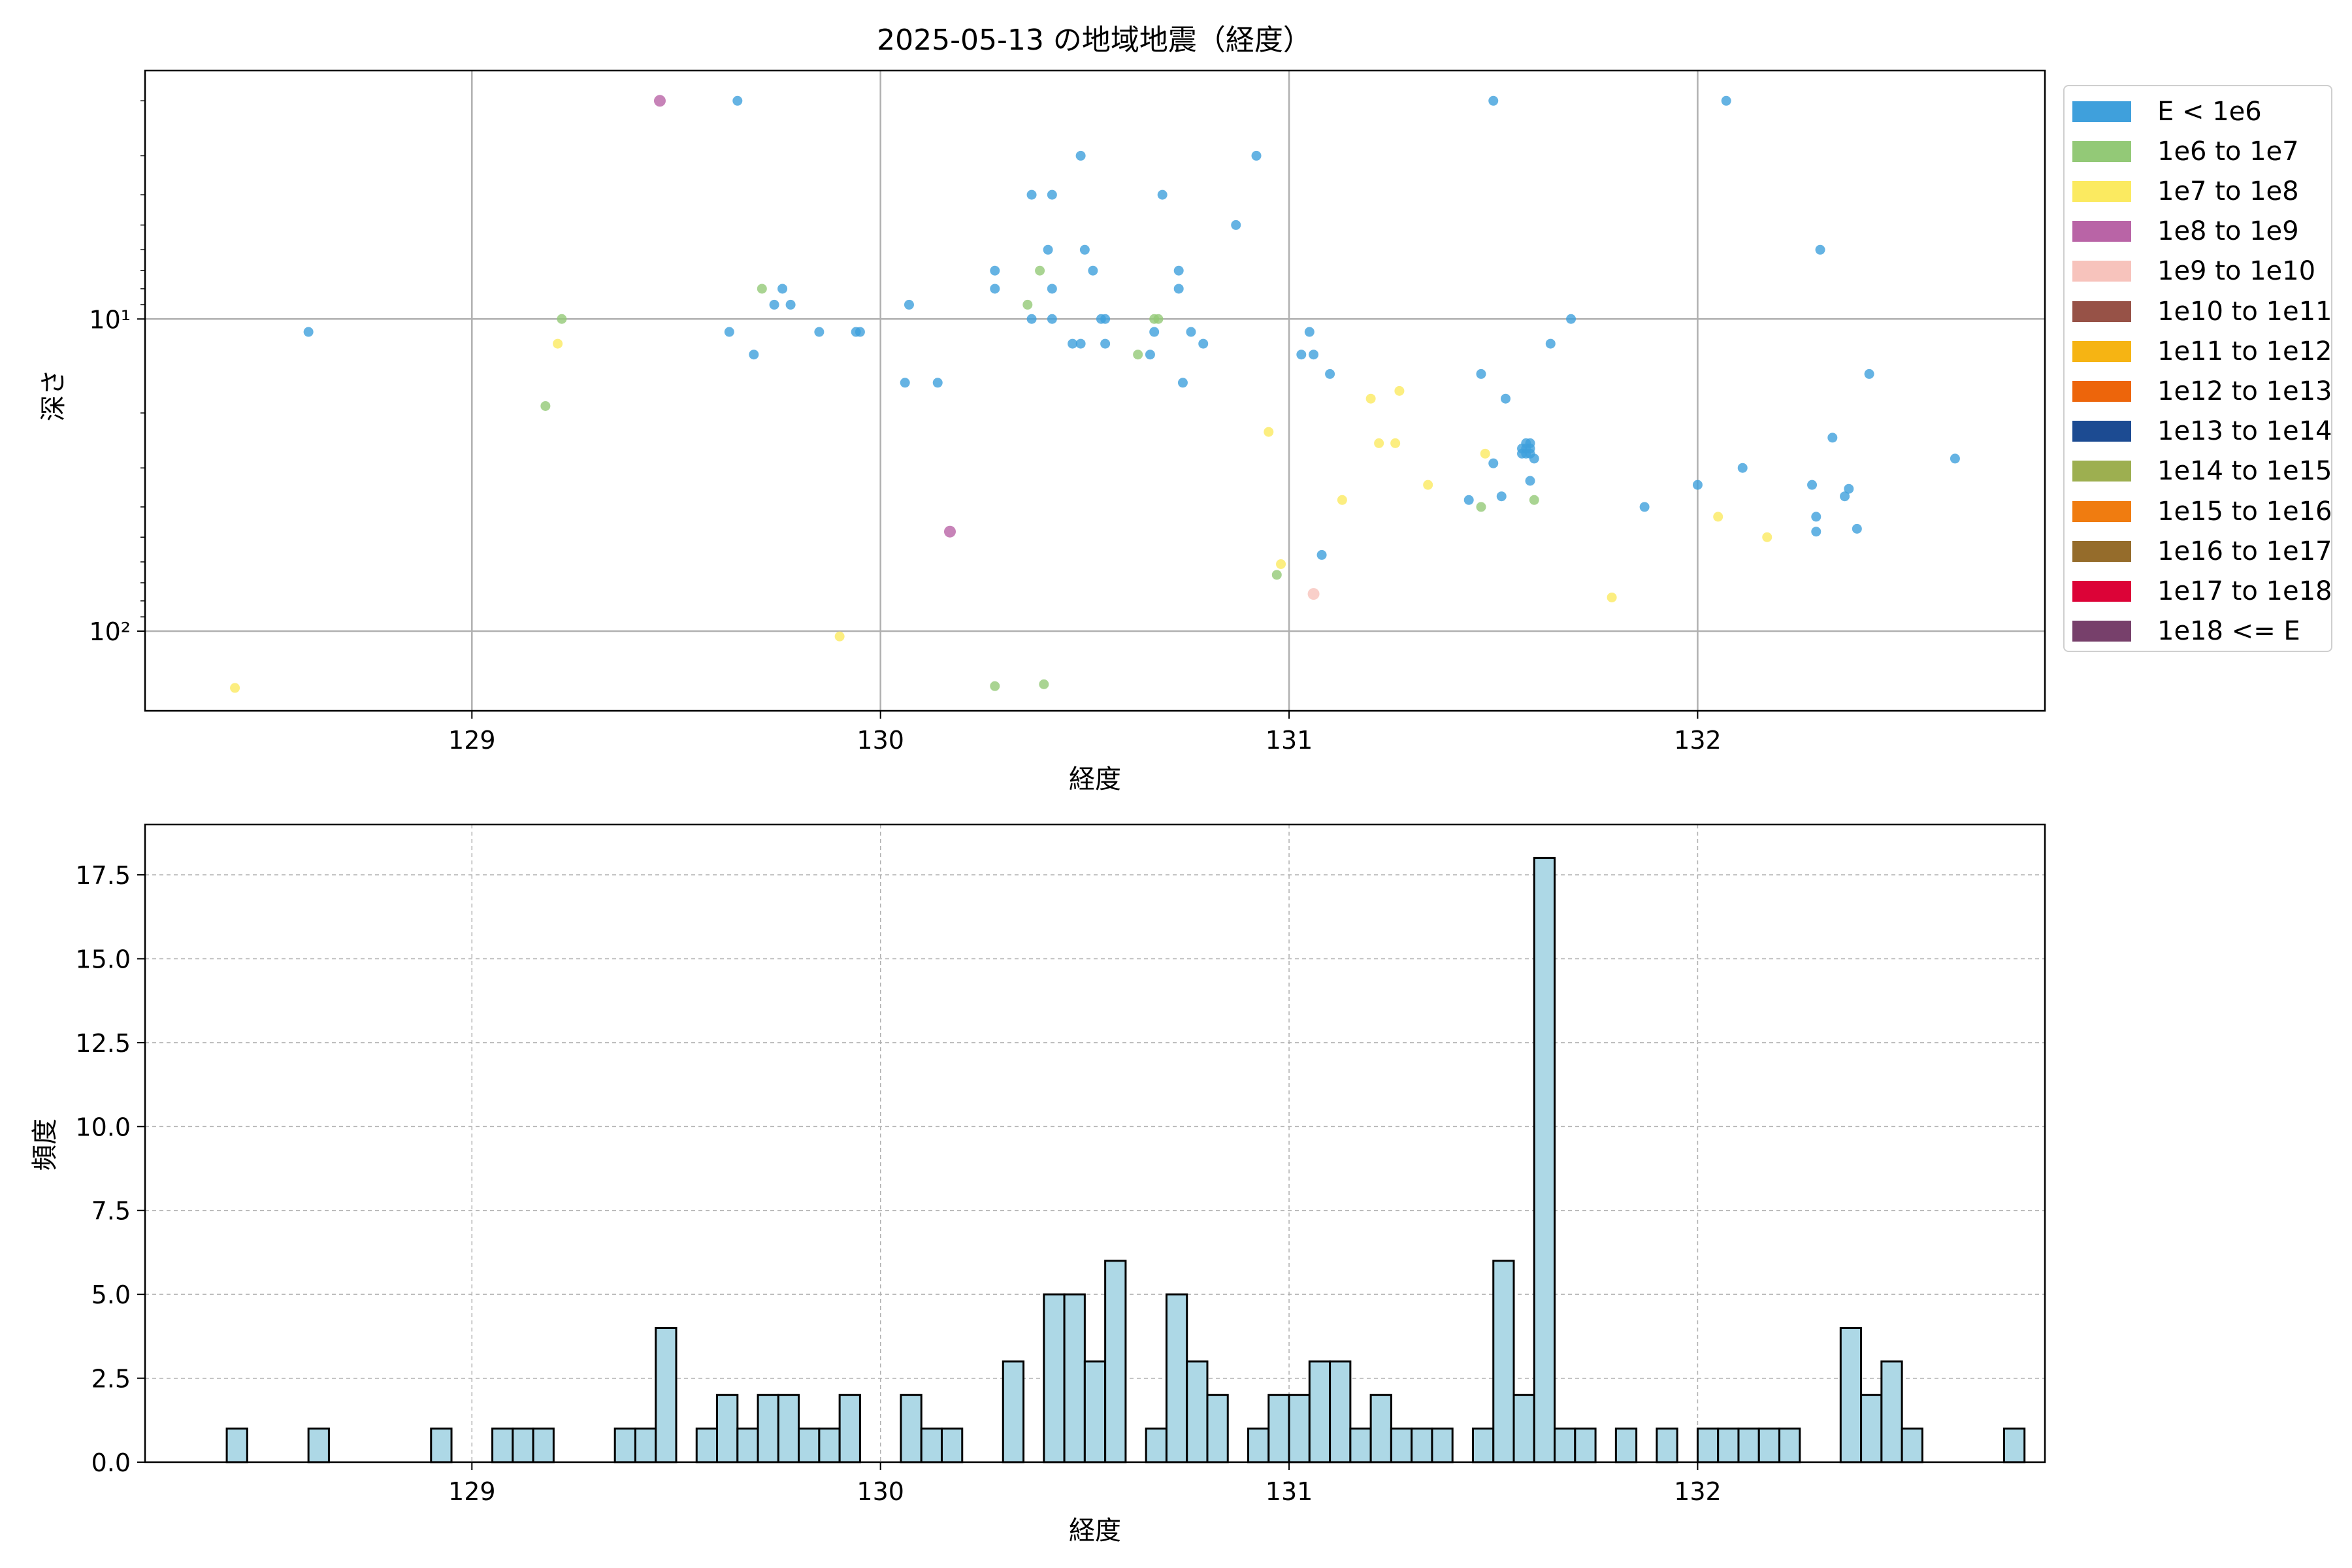  Describe the element at coordinates (103, 1127) in the screenshot. I see `hist-y-tick-label: 10.0` at that location.